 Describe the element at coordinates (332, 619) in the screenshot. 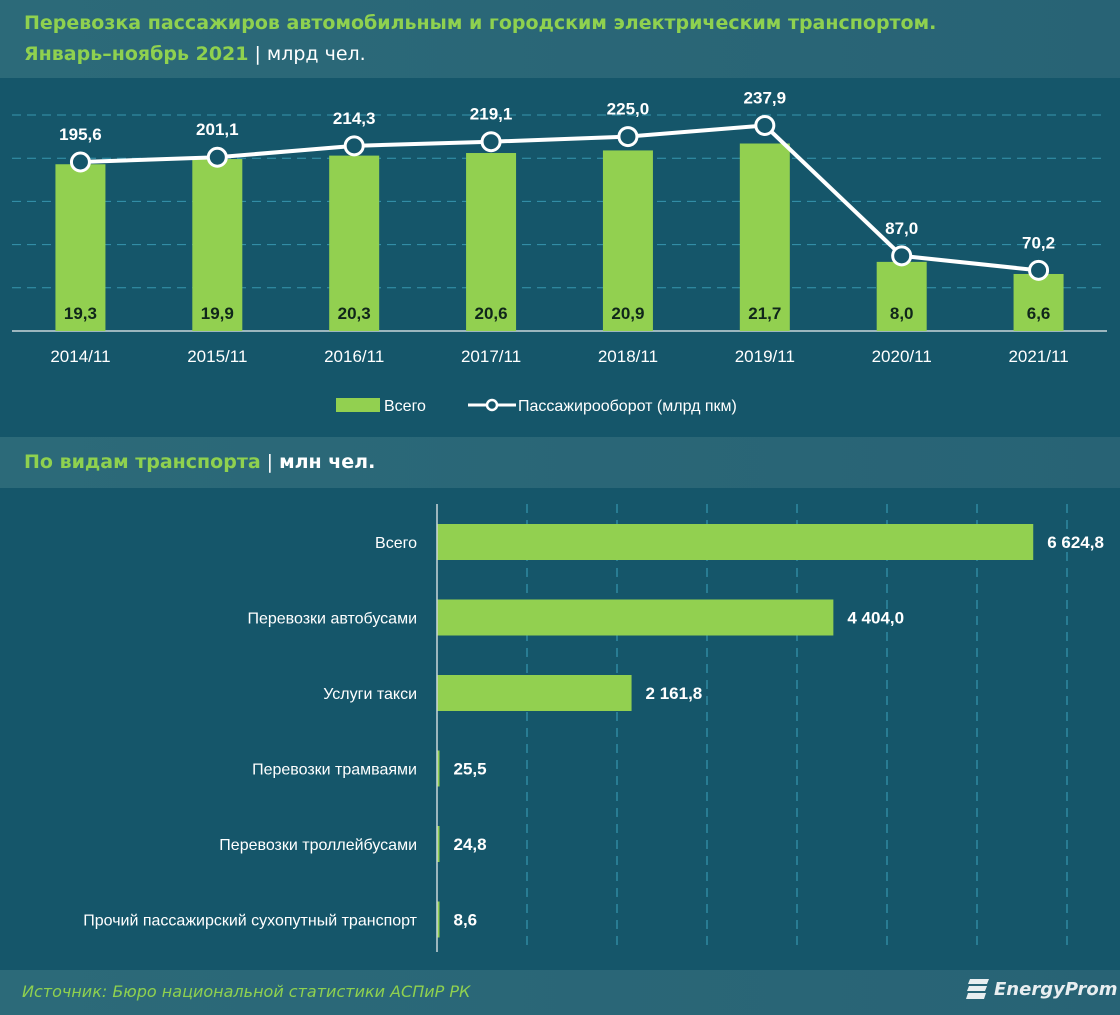

I see `category-label: Перевозки автобусами` at that location.